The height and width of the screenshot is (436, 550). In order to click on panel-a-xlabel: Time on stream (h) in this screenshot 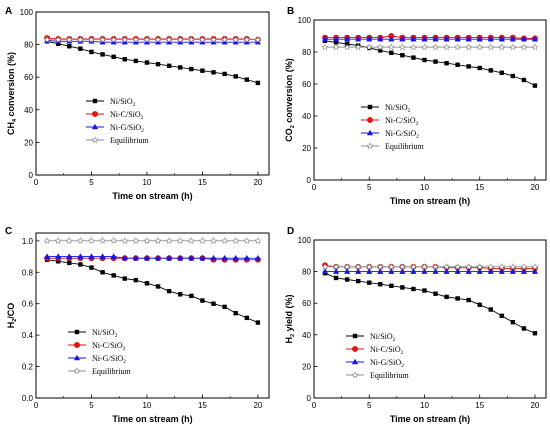, I will do `click(152, 196)`.